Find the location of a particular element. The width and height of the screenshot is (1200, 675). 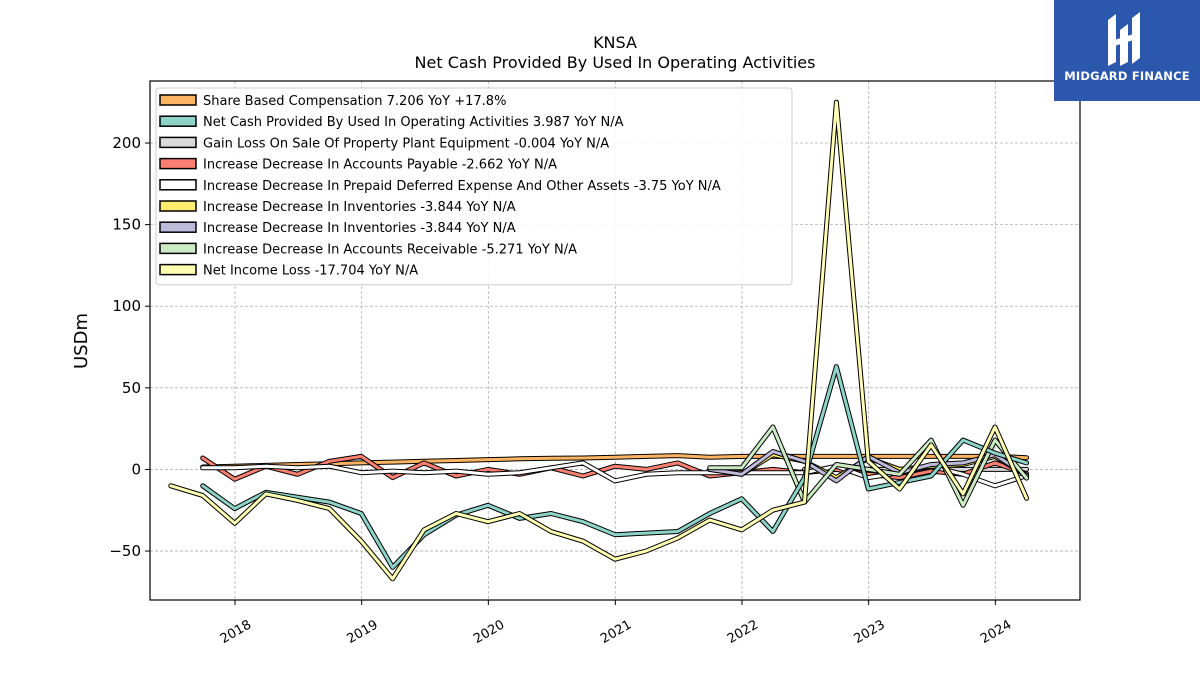

x-tick-label: 2021 is located at coordinates (616, 632).